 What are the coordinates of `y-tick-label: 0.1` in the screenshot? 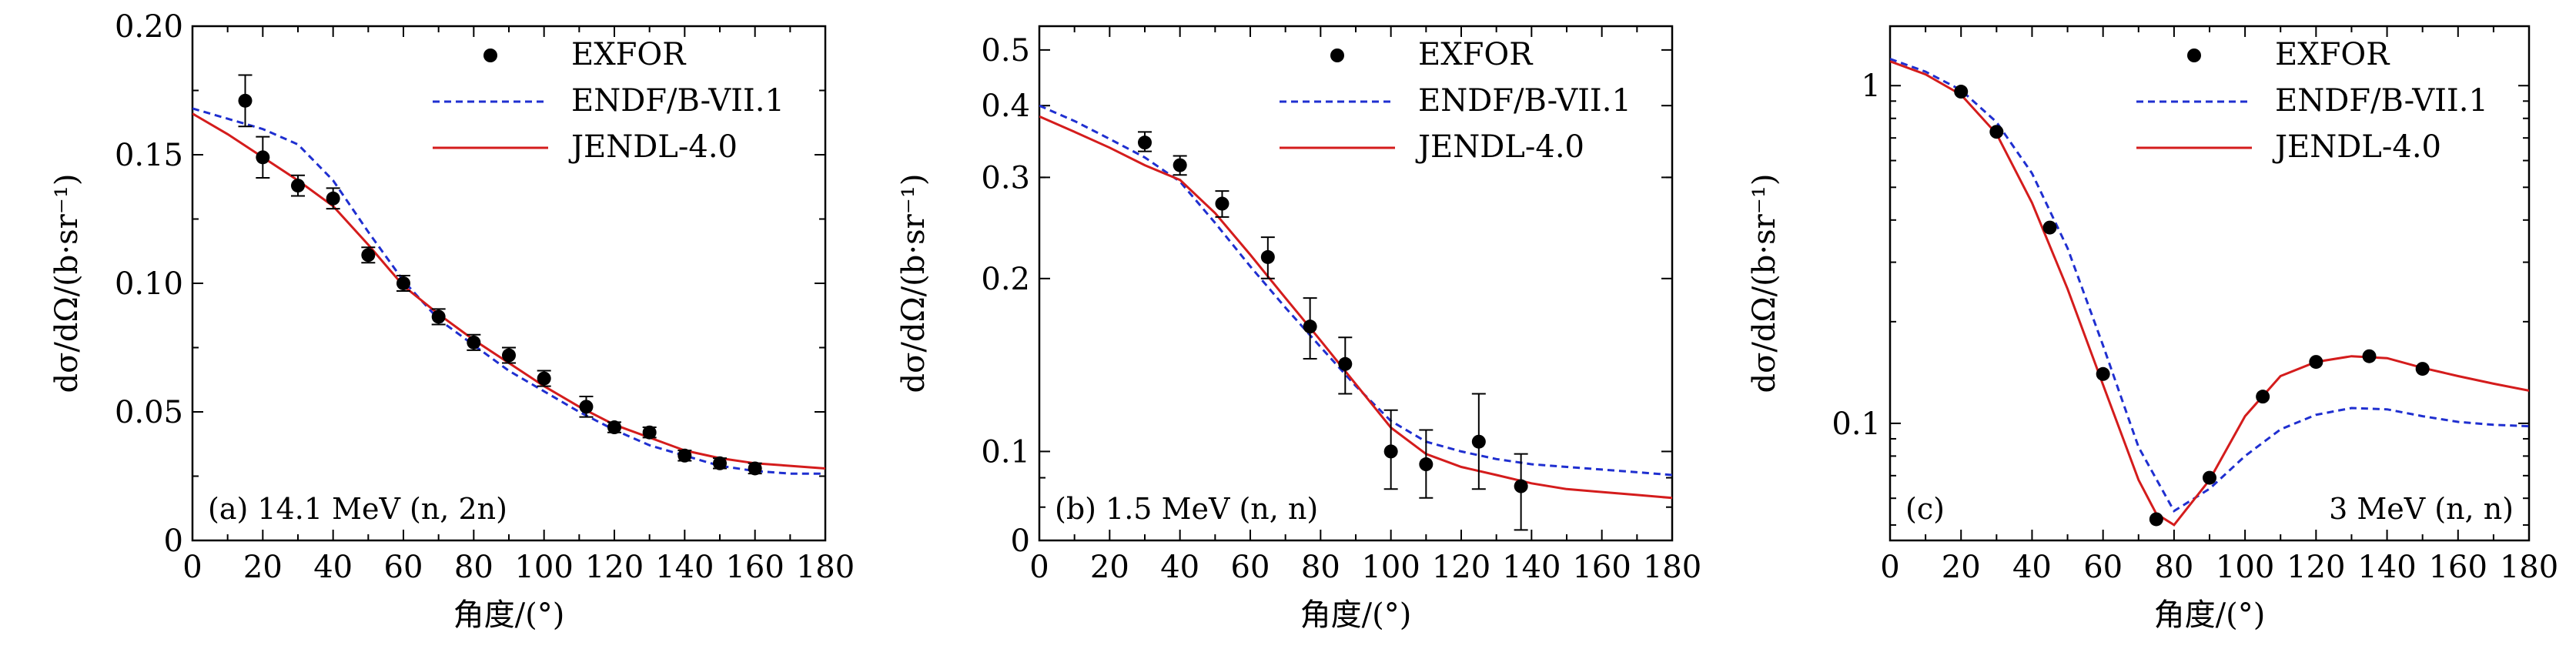 It's located at (1857, 424).